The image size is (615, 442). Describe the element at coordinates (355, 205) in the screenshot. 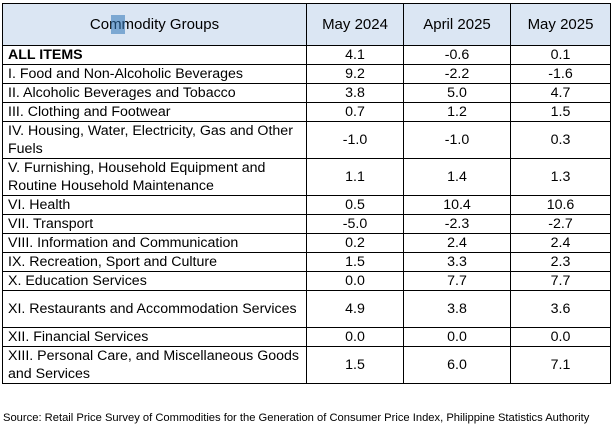

I see `value-may-2024: 0.5` at that location.